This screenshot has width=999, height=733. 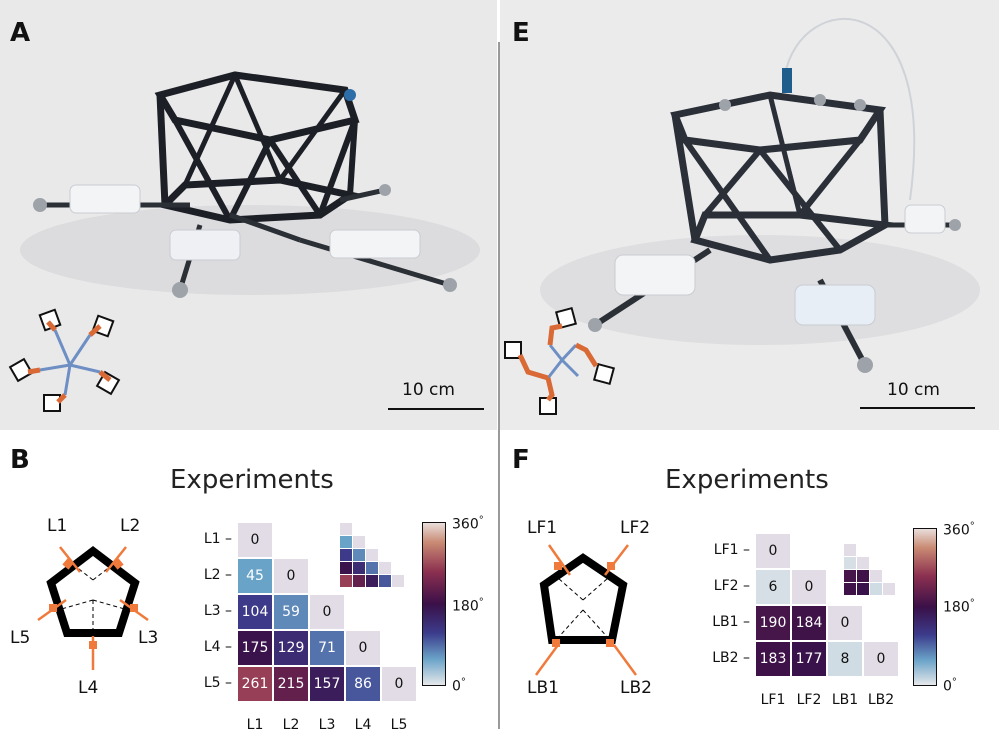 What do you see at coordinates (747, 480) in the screenshot?
I see `panel-f-title: Experiments` at bounding box center [747, 480].